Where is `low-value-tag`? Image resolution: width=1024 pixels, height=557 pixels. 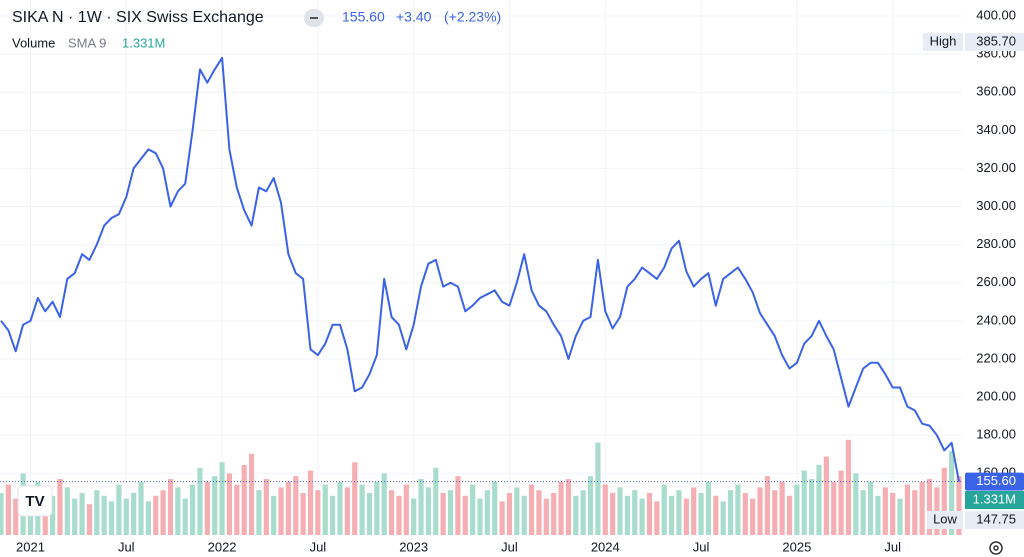 low-value-tag is located at coordinates (994, 520).